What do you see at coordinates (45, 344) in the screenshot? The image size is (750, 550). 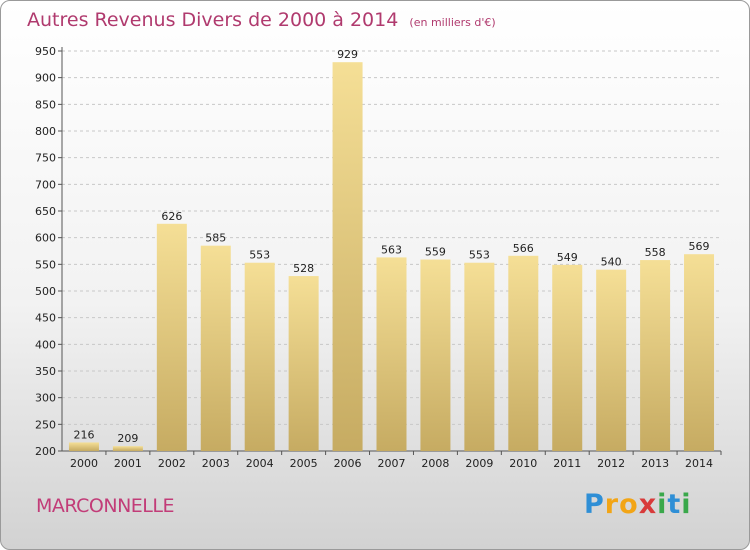 I see `y-tick-label: 400` at bounding box center [45, 344].